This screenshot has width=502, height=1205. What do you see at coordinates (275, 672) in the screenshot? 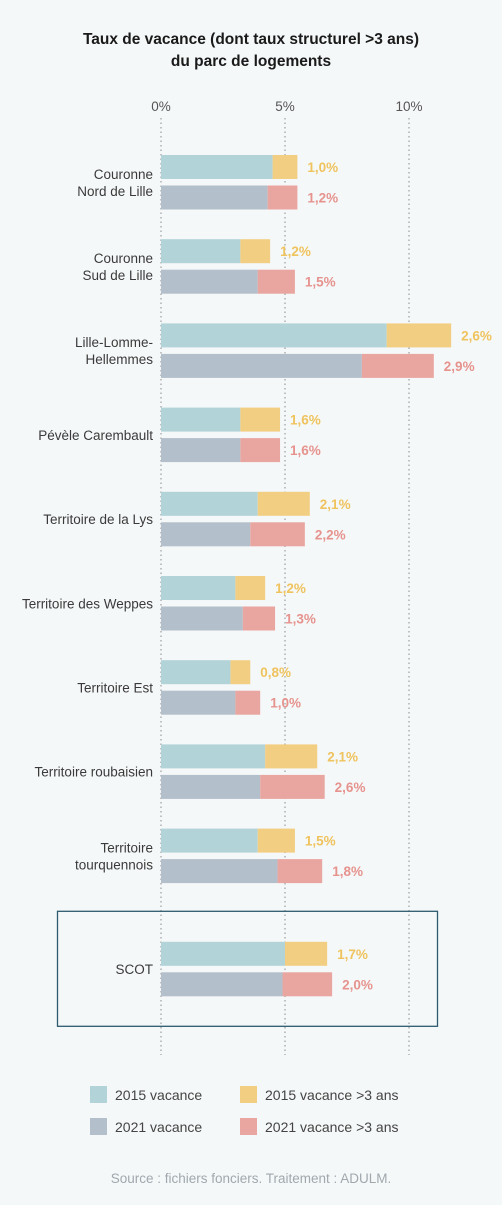
I see `data-label-2015: 0,8%` at bounding box center [275, 672].